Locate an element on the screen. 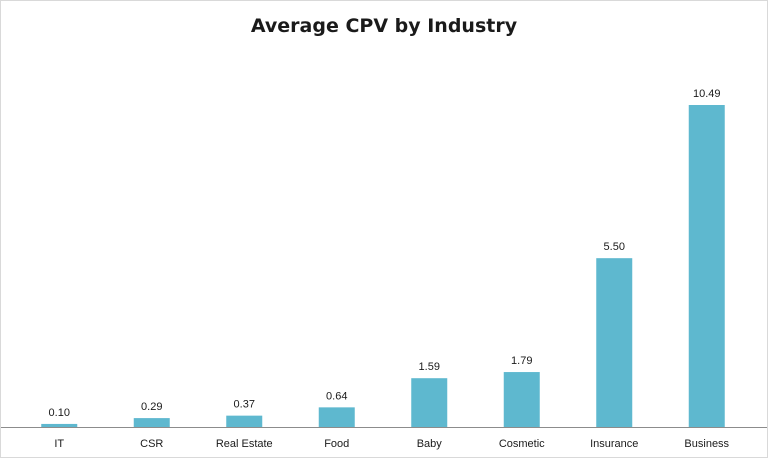 This screenshot has height=458, width=768. bar-cosmetic is located at coordinates (521, 399).